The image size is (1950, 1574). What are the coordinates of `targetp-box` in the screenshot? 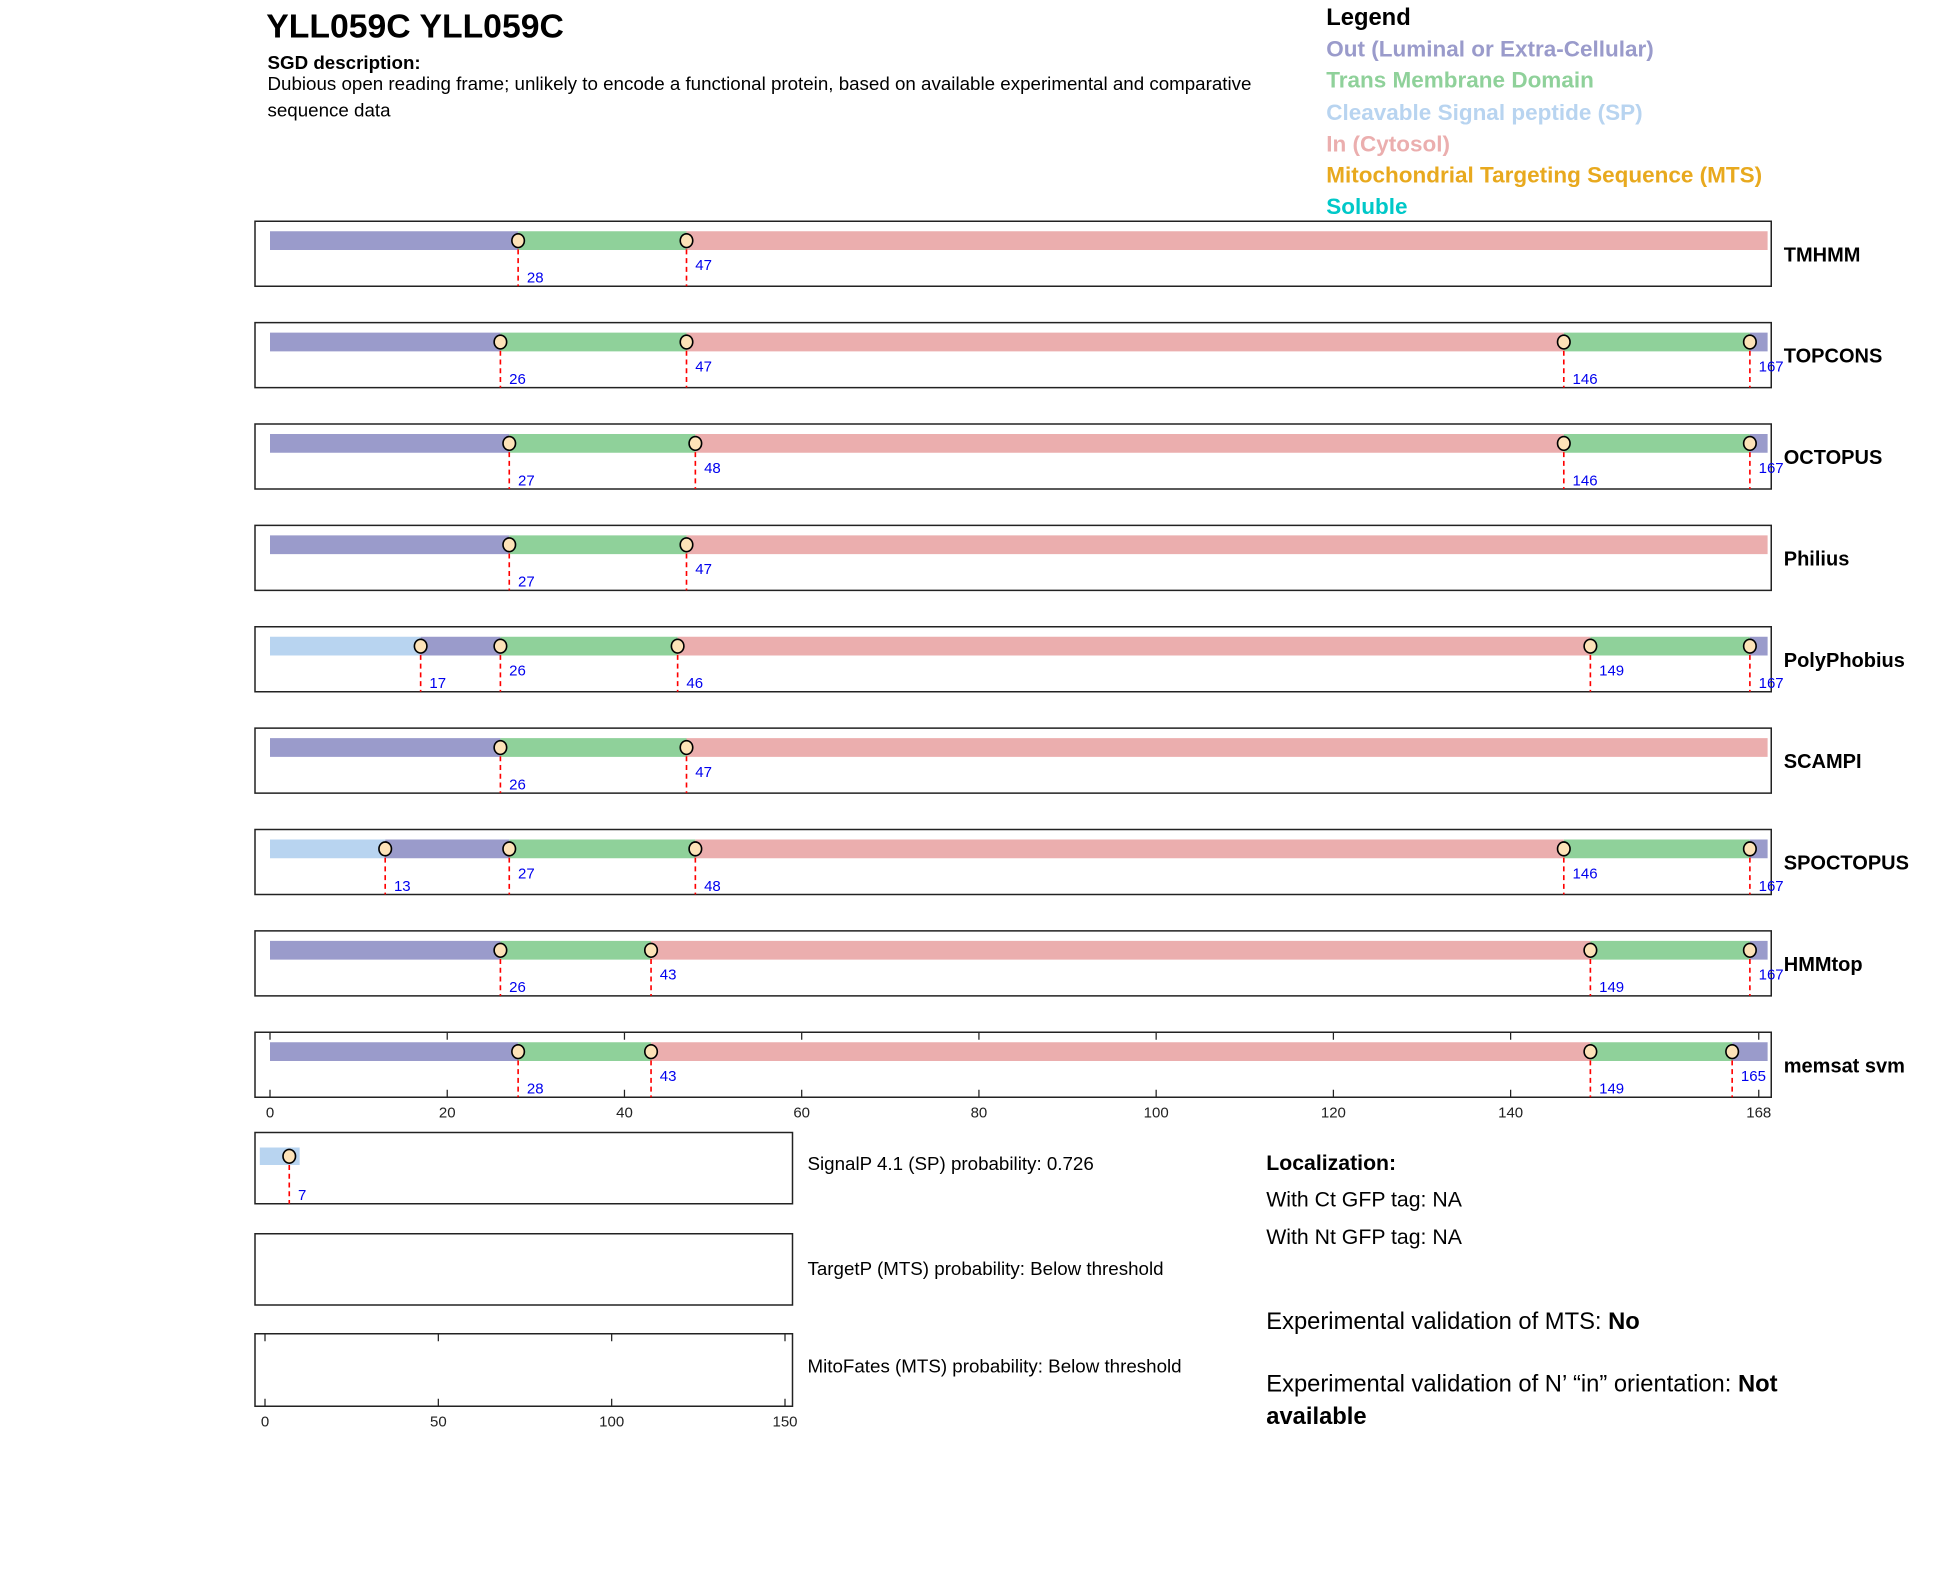 It's located at (524, 1269).